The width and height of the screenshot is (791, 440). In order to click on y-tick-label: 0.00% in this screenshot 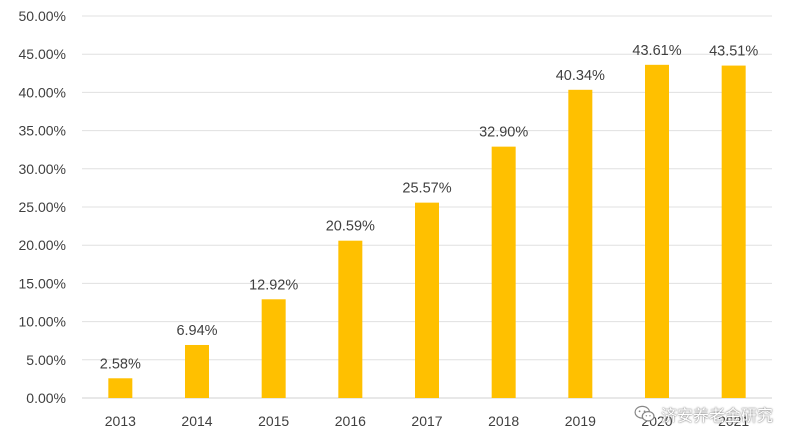, I will do `click(46, 398)`.